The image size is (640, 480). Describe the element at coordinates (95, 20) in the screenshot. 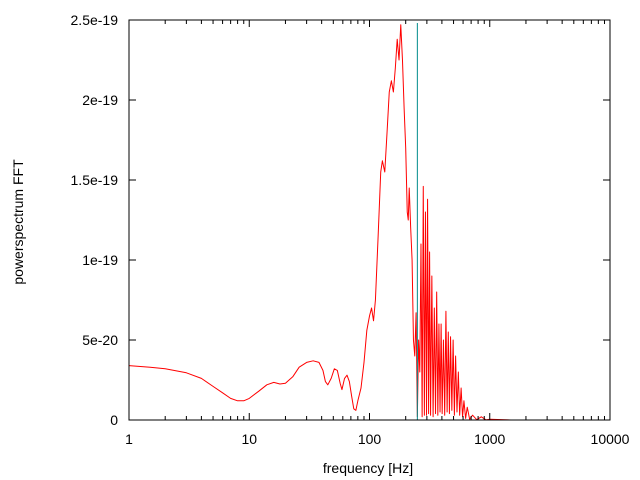

I see `y-tick-label: 2.5e-19` at that location.